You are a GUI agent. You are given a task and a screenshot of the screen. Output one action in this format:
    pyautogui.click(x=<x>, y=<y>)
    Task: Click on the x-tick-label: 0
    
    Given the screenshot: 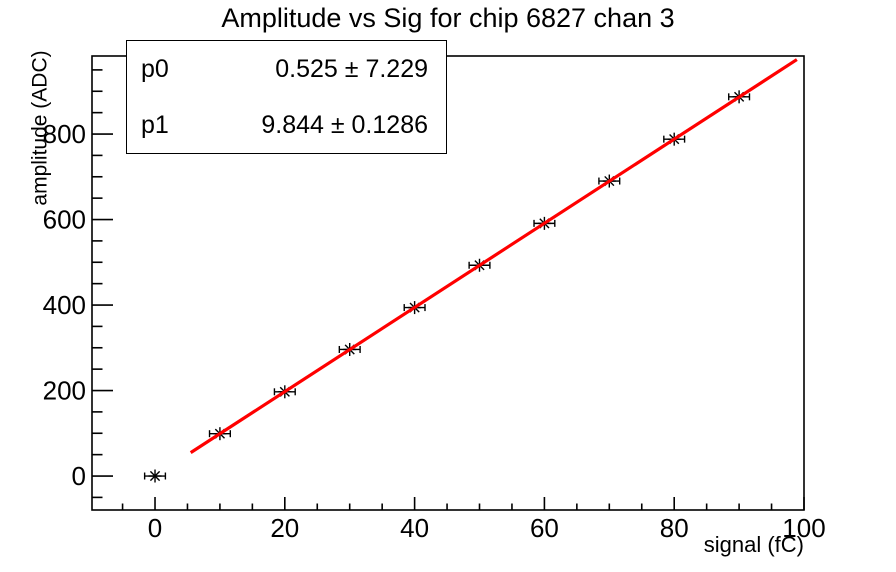 What is the action you would take?
    pyautogui.click(x=155, y=528)
    